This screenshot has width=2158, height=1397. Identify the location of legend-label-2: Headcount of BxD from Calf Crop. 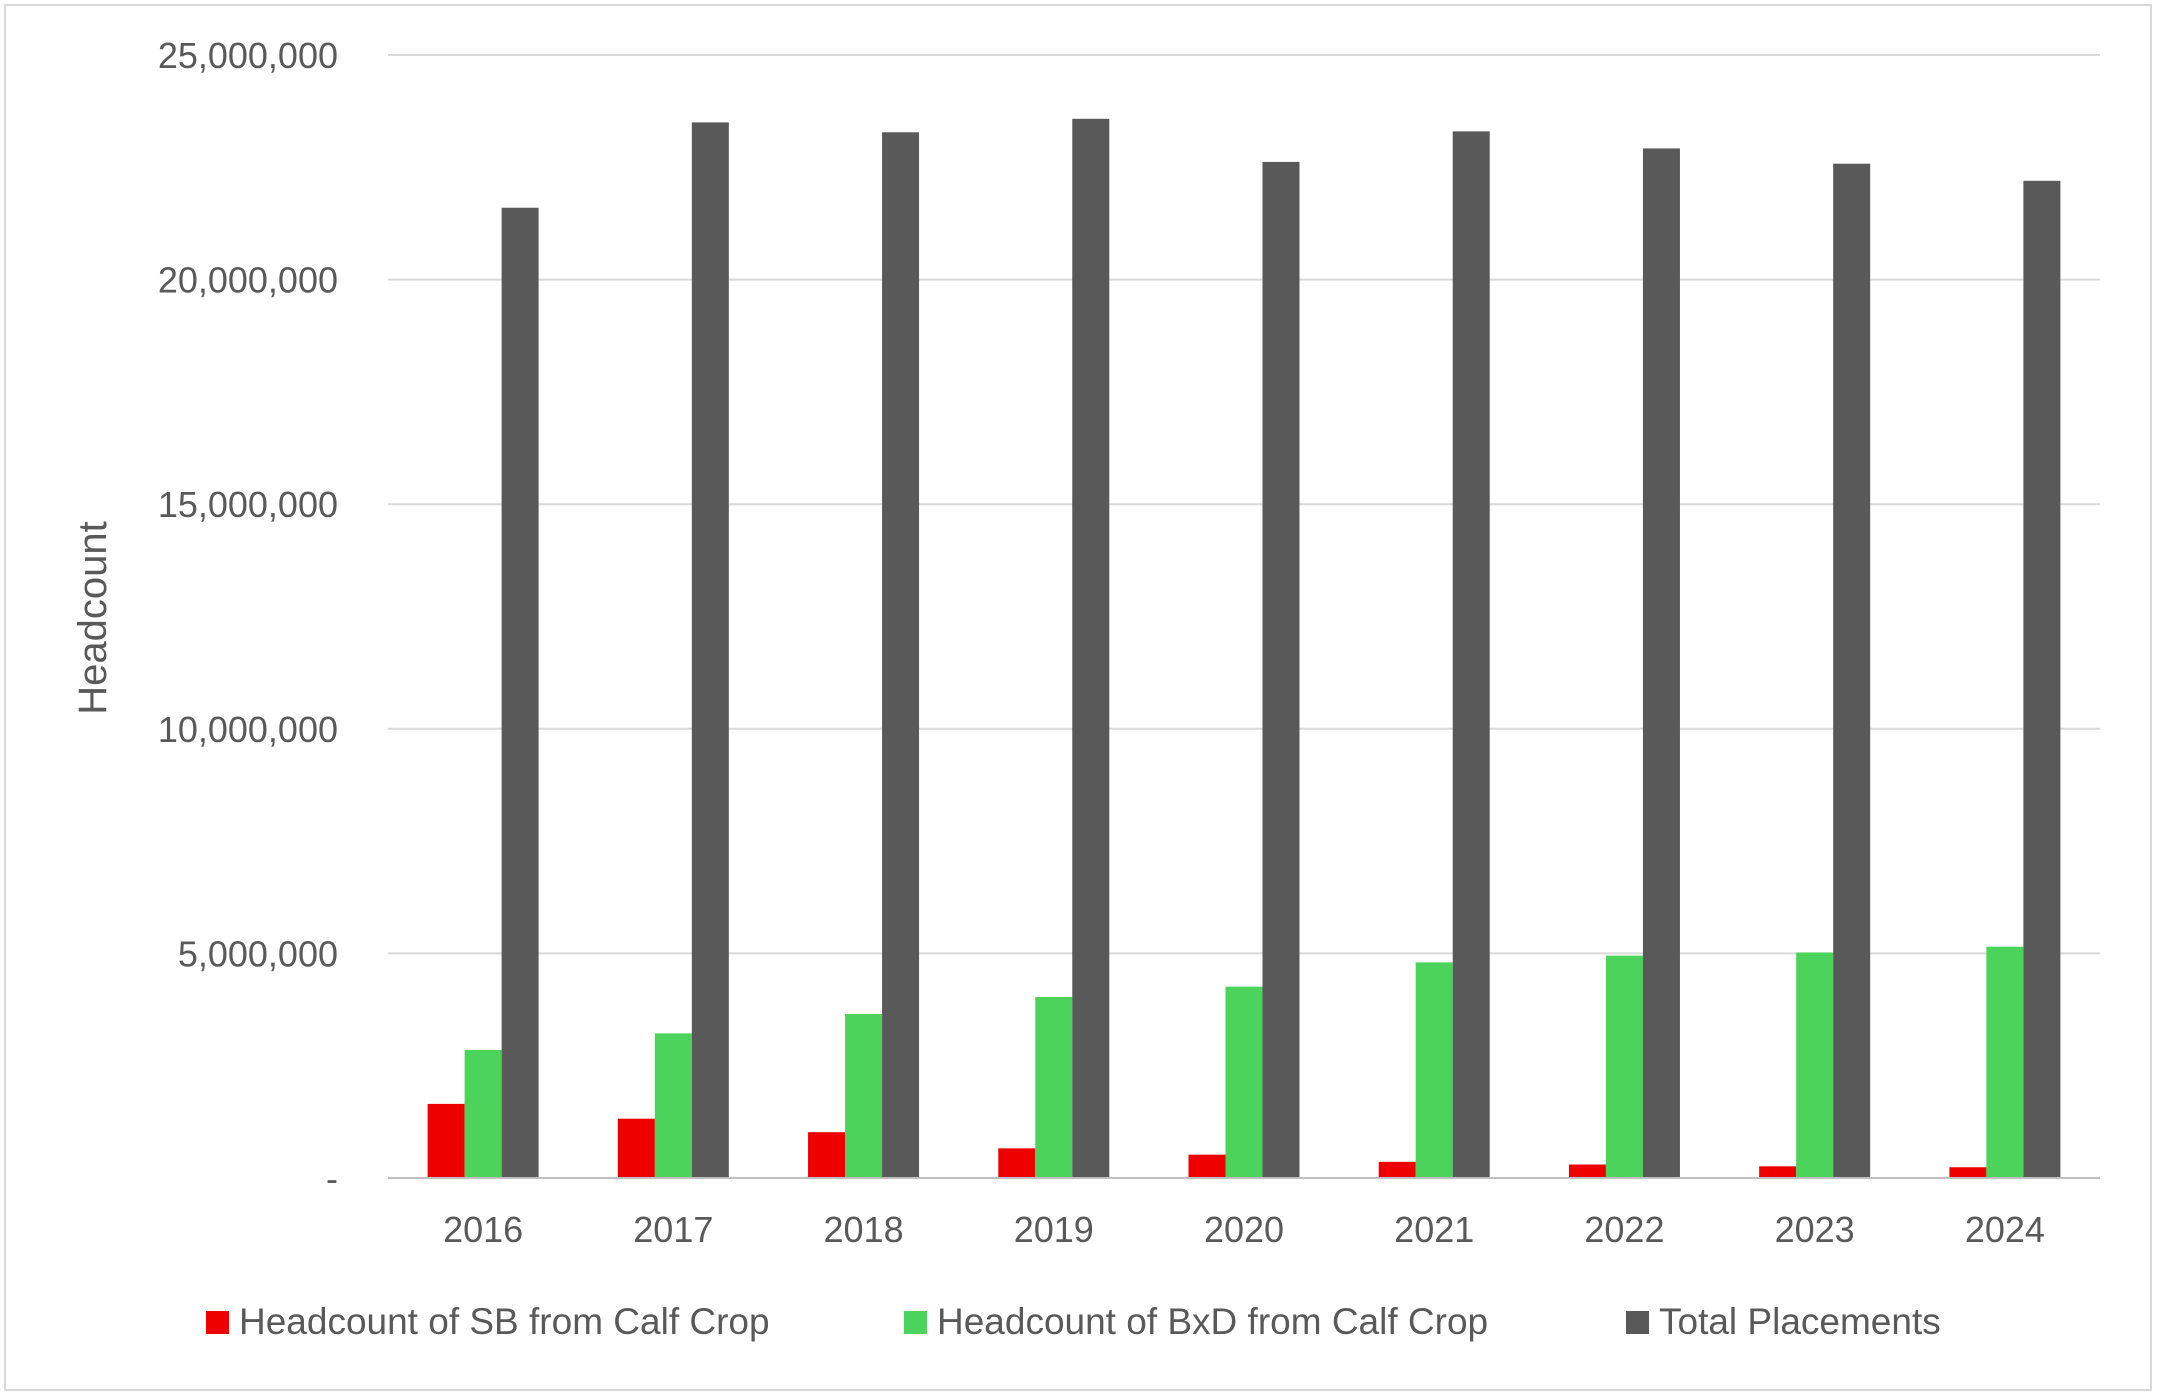
(1212, 1321).